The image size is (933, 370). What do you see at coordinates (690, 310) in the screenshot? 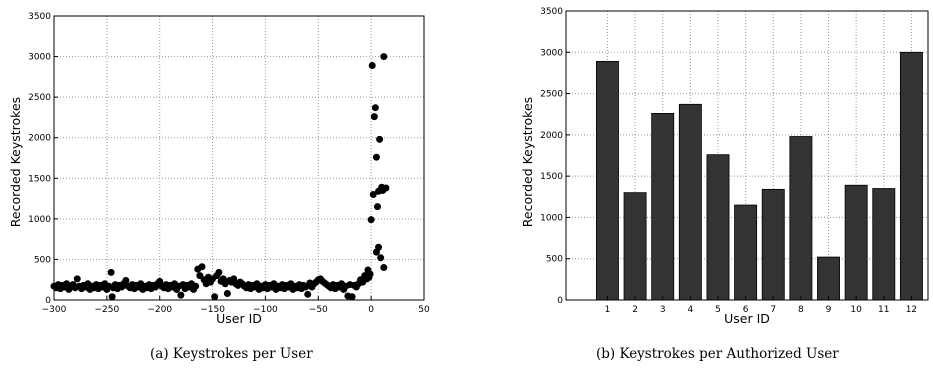
I see `x-tick-label: 4` at bounding box center [690, 310].